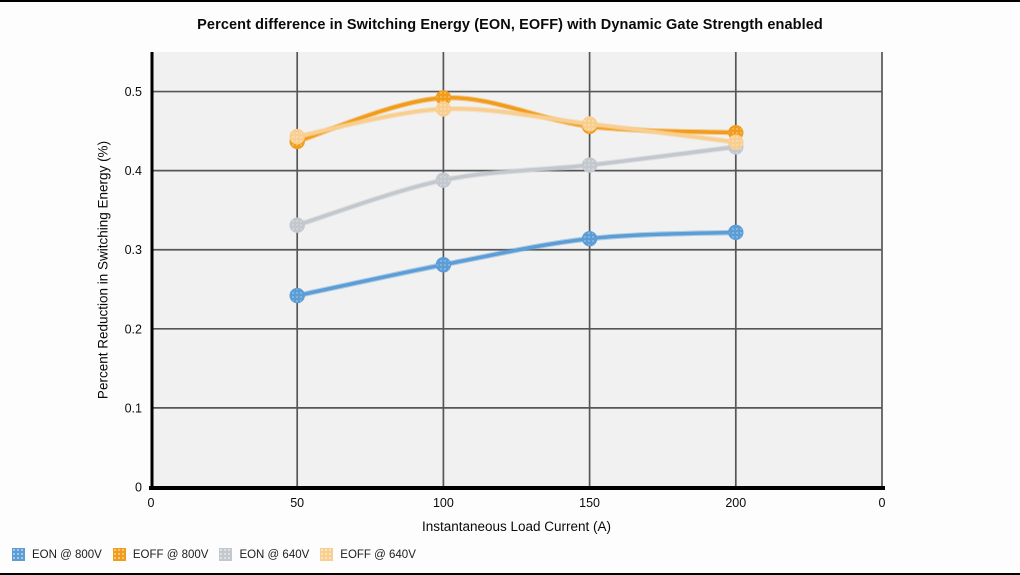 Image resolution: width=1020 pixels, height=575 pixels. Describe the element at coordinates (133, 250) in the screenshot. I see `y-tick-label: 0.3` at that location.